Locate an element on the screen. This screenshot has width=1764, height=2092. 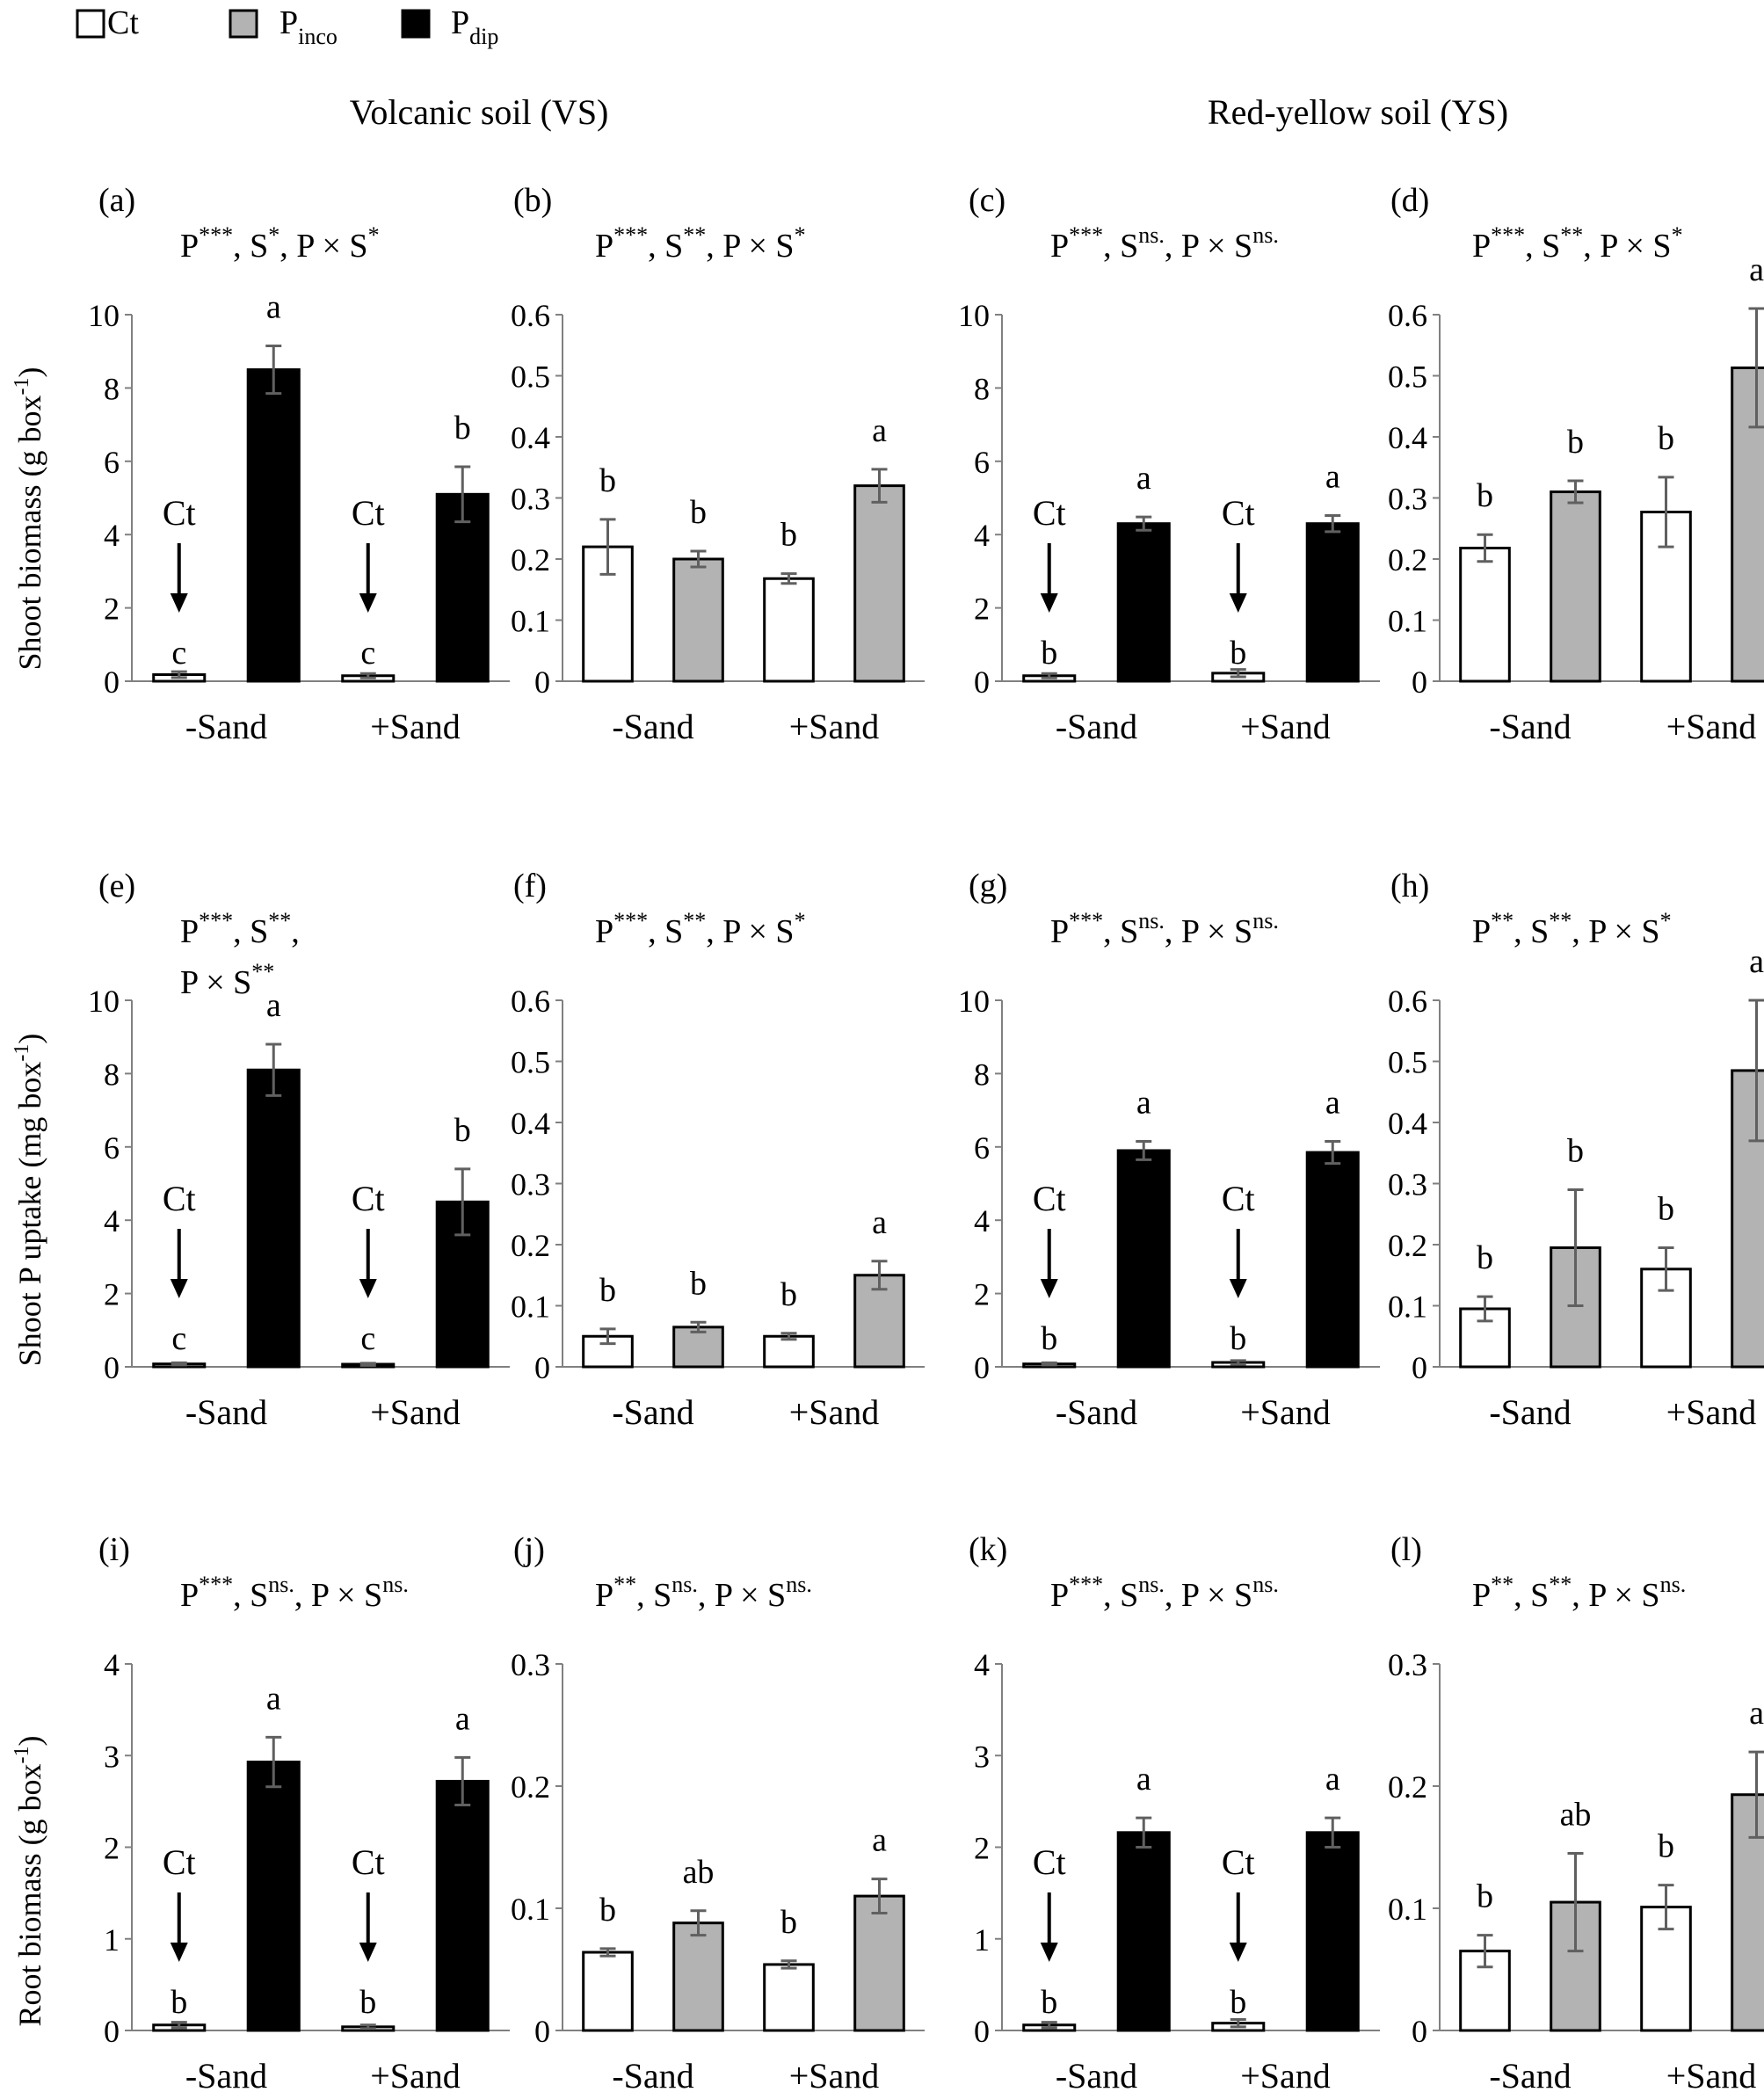
row-label-text: Root biomass (g box is located at coordinates (29, 1895).